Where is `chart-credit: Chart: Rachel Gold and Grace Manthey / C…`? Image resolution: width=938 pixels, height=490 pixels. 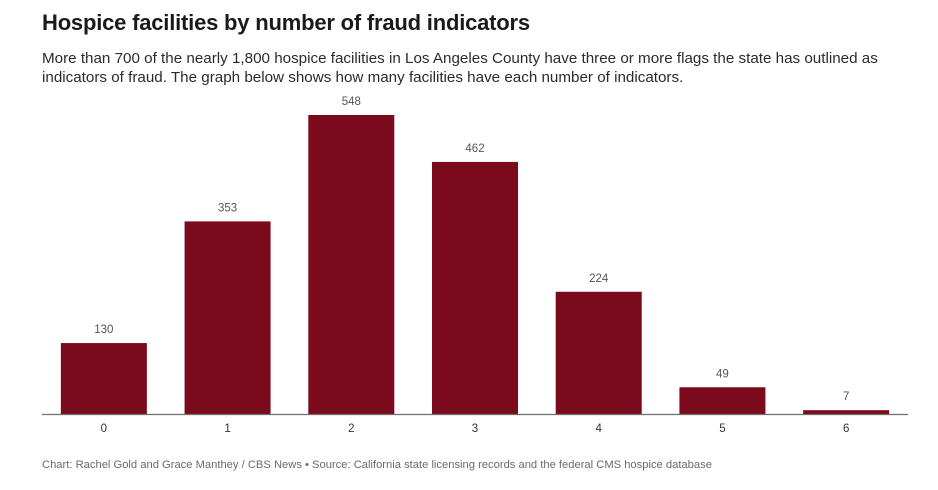 chart-credit: Chart: Rachel Gold and Grace Manthey / C… is located at coordinates (377, 465).